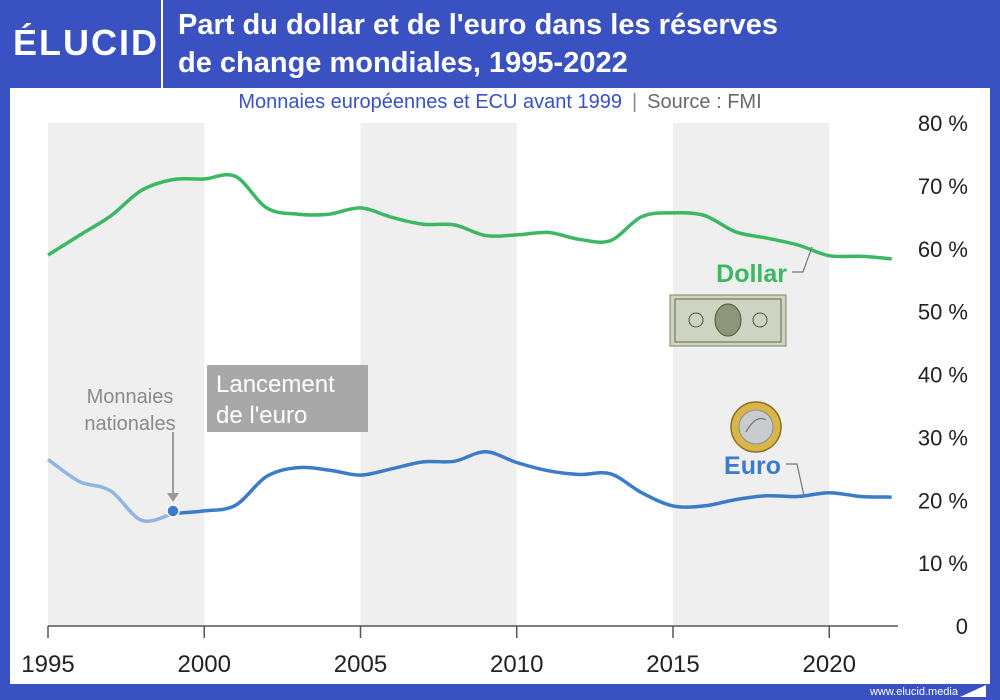 The height and width of the screenshot is (700, 1000). I want to click on x-tick-label: 2020, so click(829, 664).